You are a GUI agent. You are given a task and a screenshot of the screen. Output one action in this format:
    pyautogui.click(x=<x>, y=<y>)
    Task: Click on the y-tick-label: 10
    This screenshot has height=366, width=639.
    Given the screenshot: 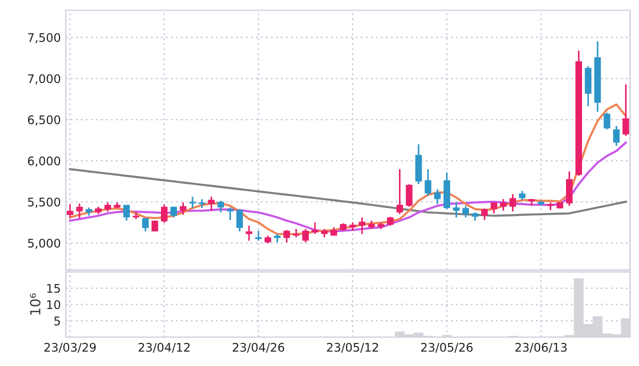 What is the action you would take?
    pyautogui.click(x=53, y=305)
    